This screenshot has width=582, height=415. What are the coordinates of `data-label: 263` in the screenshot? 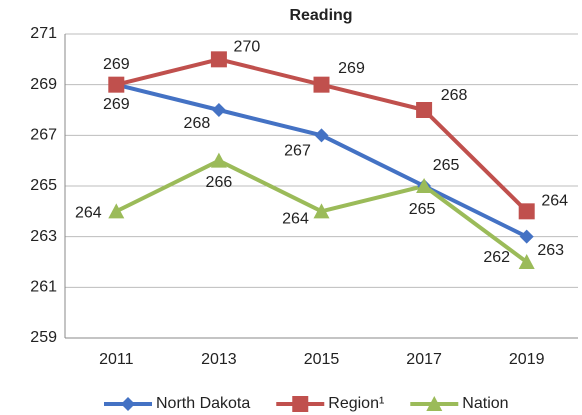 It's located at (550, 250).